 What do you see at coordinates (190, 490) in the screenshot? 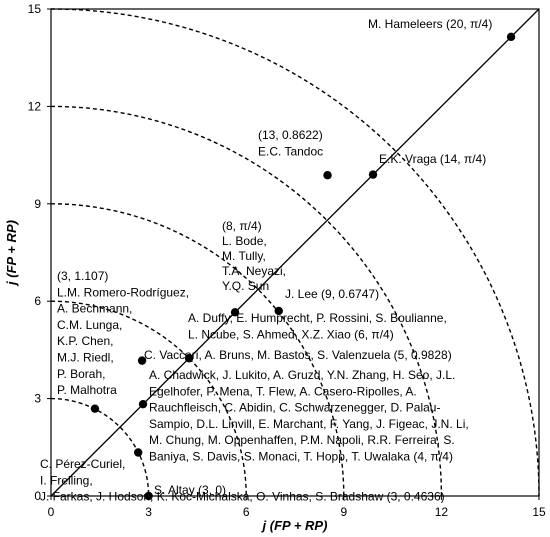
I see `point-label: S. Altay (3, 0)` at bounding box center [190, 490].